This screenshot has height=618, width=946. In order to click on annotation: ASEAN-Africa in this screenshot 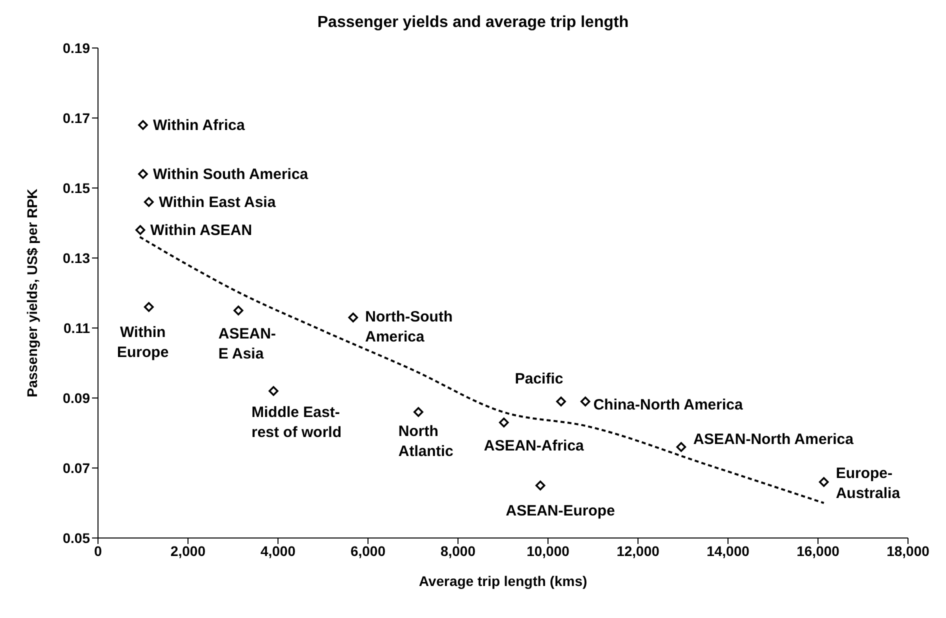, I will do `click(534, 446)`.